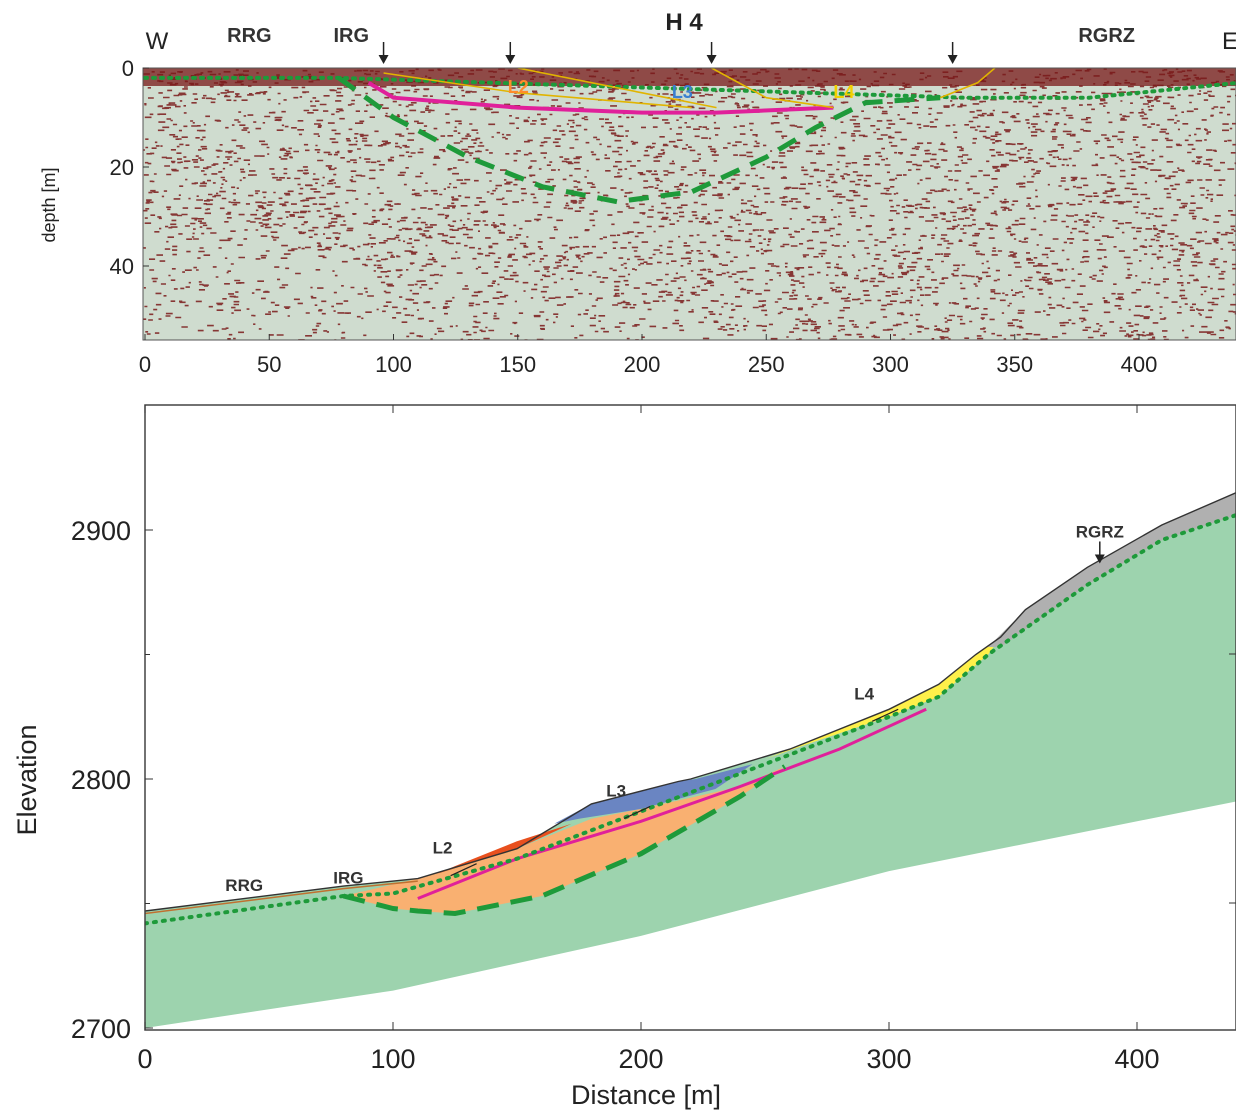 The width and height of the screenshot is (1236, 1112). What do you see at coordinates (27, 779) in the screenshot?
I see `cross-section-y-axis-label: Elevation` at bounding box center [27, 779].